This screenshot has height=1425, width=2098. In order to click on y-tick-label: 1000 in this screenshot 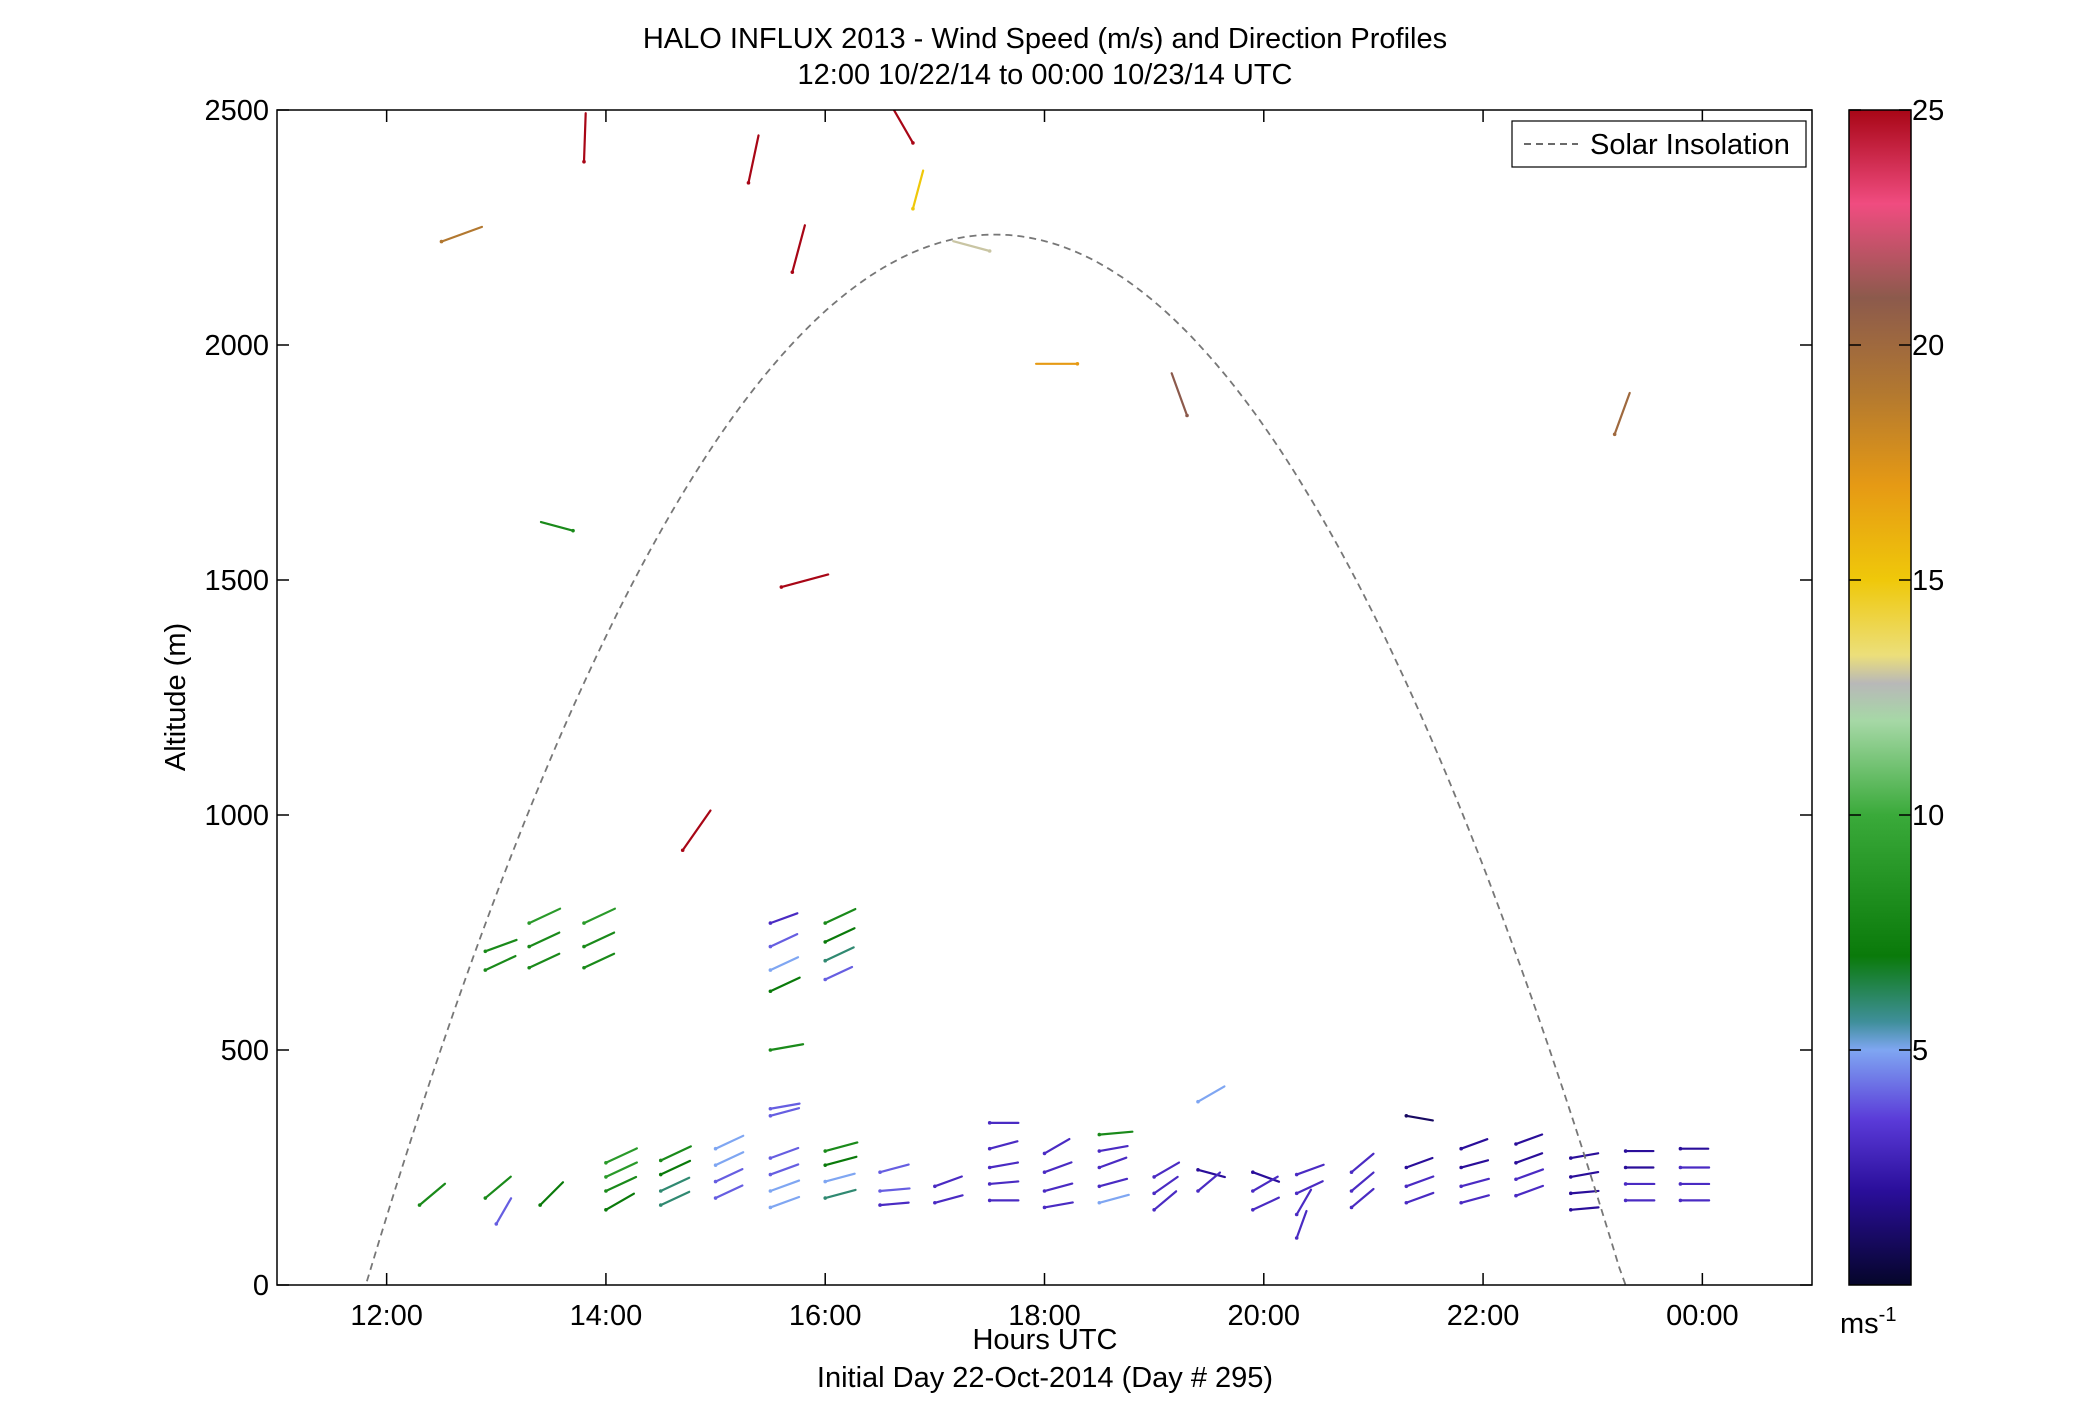, I will do `click(236, 816)`.